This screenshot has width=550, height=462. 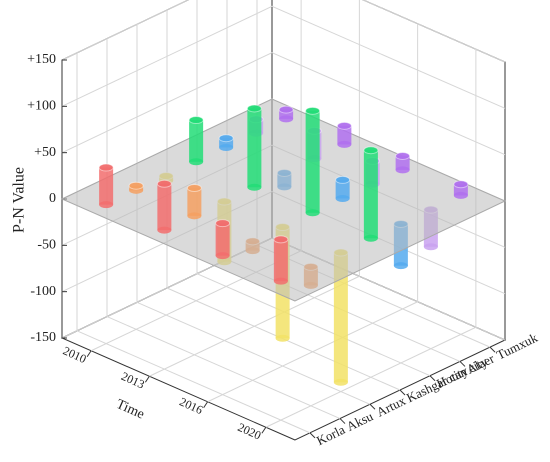 What do you see at coordinates (130, 410) in the screenshot?
I see `x-axis-title: Time` at bounding box center [130, 410].